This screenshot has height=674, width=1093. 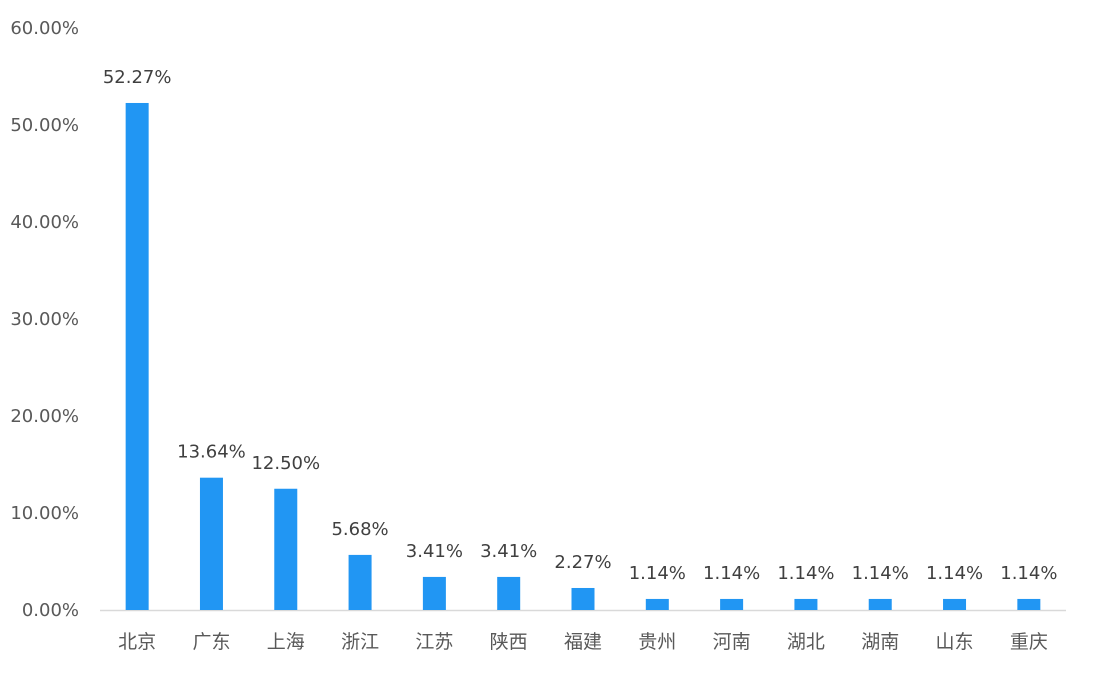 I want to click on bar-data-label: 12.50%, so click(x=285, y=463).